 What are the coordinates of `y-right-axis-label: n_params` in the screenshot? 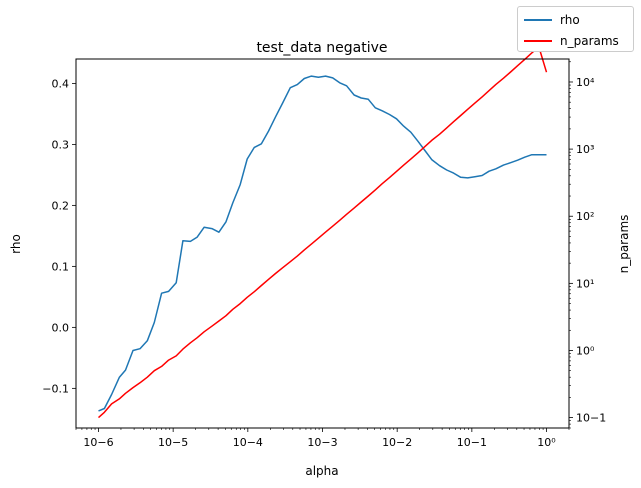 It's located at (624, 244).